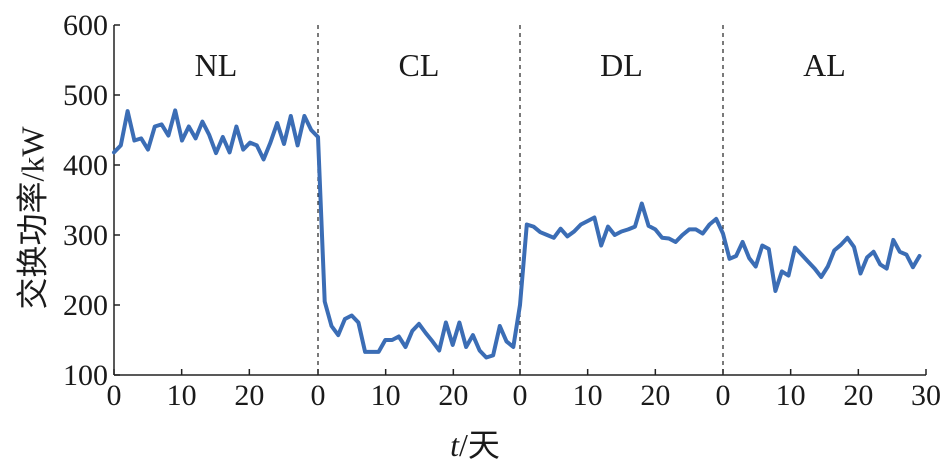 The width and height of the screenshot is (947, 467). I want to click on x-axis-label: t/天, so click(475, 445).